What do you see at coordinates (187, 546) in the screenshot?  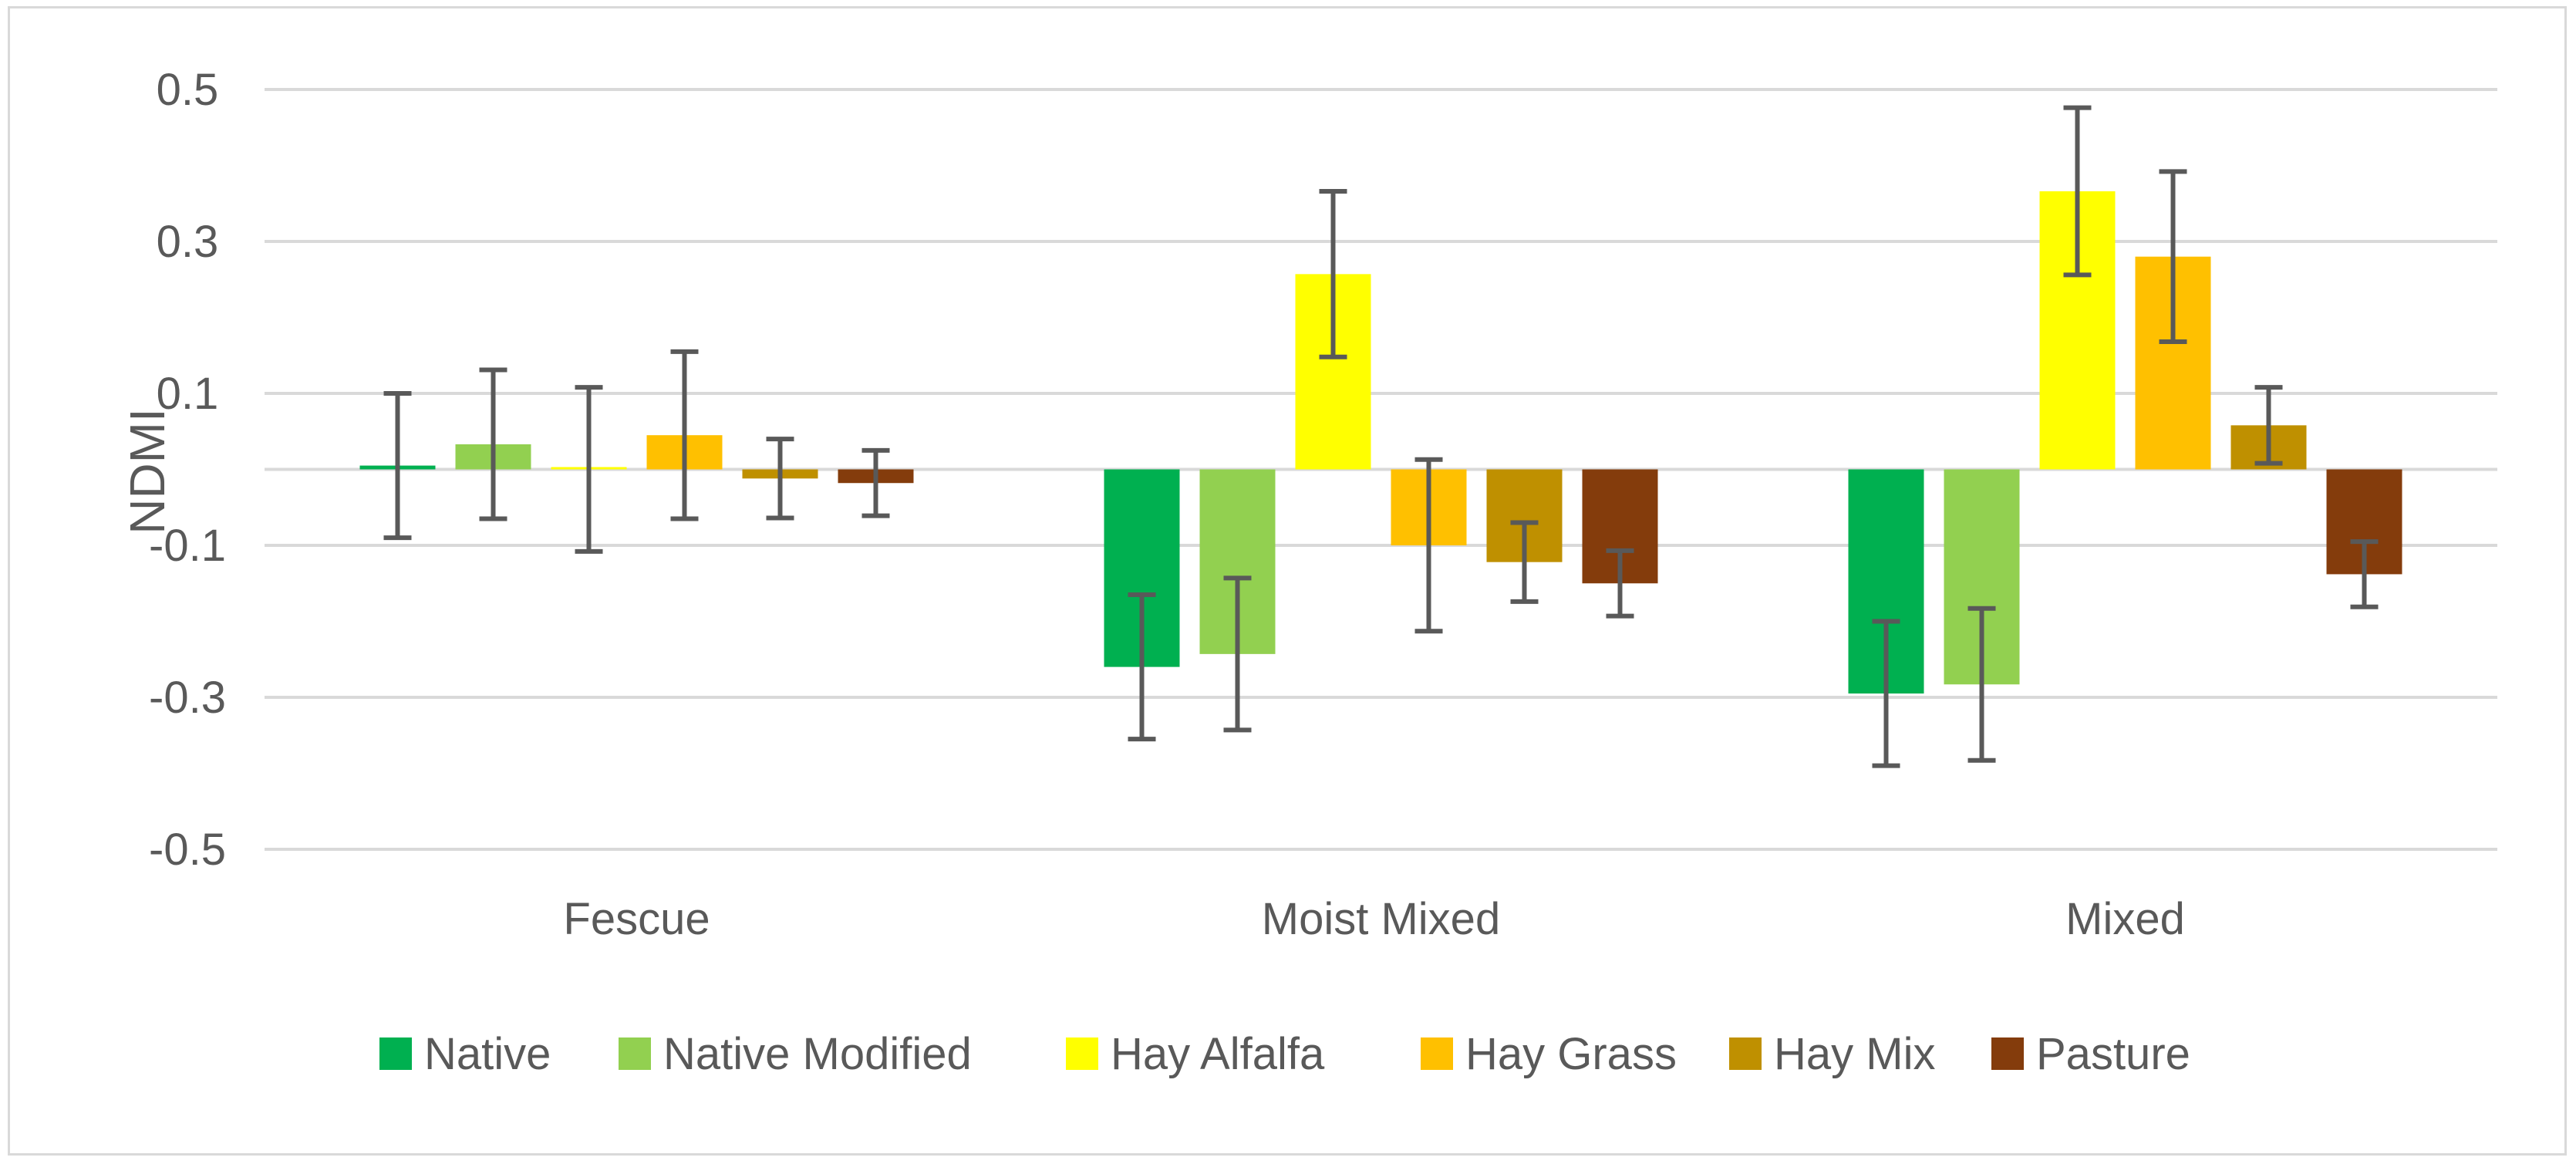 I see `y-tick-label: -0.1` at bounding box center [187, 546].